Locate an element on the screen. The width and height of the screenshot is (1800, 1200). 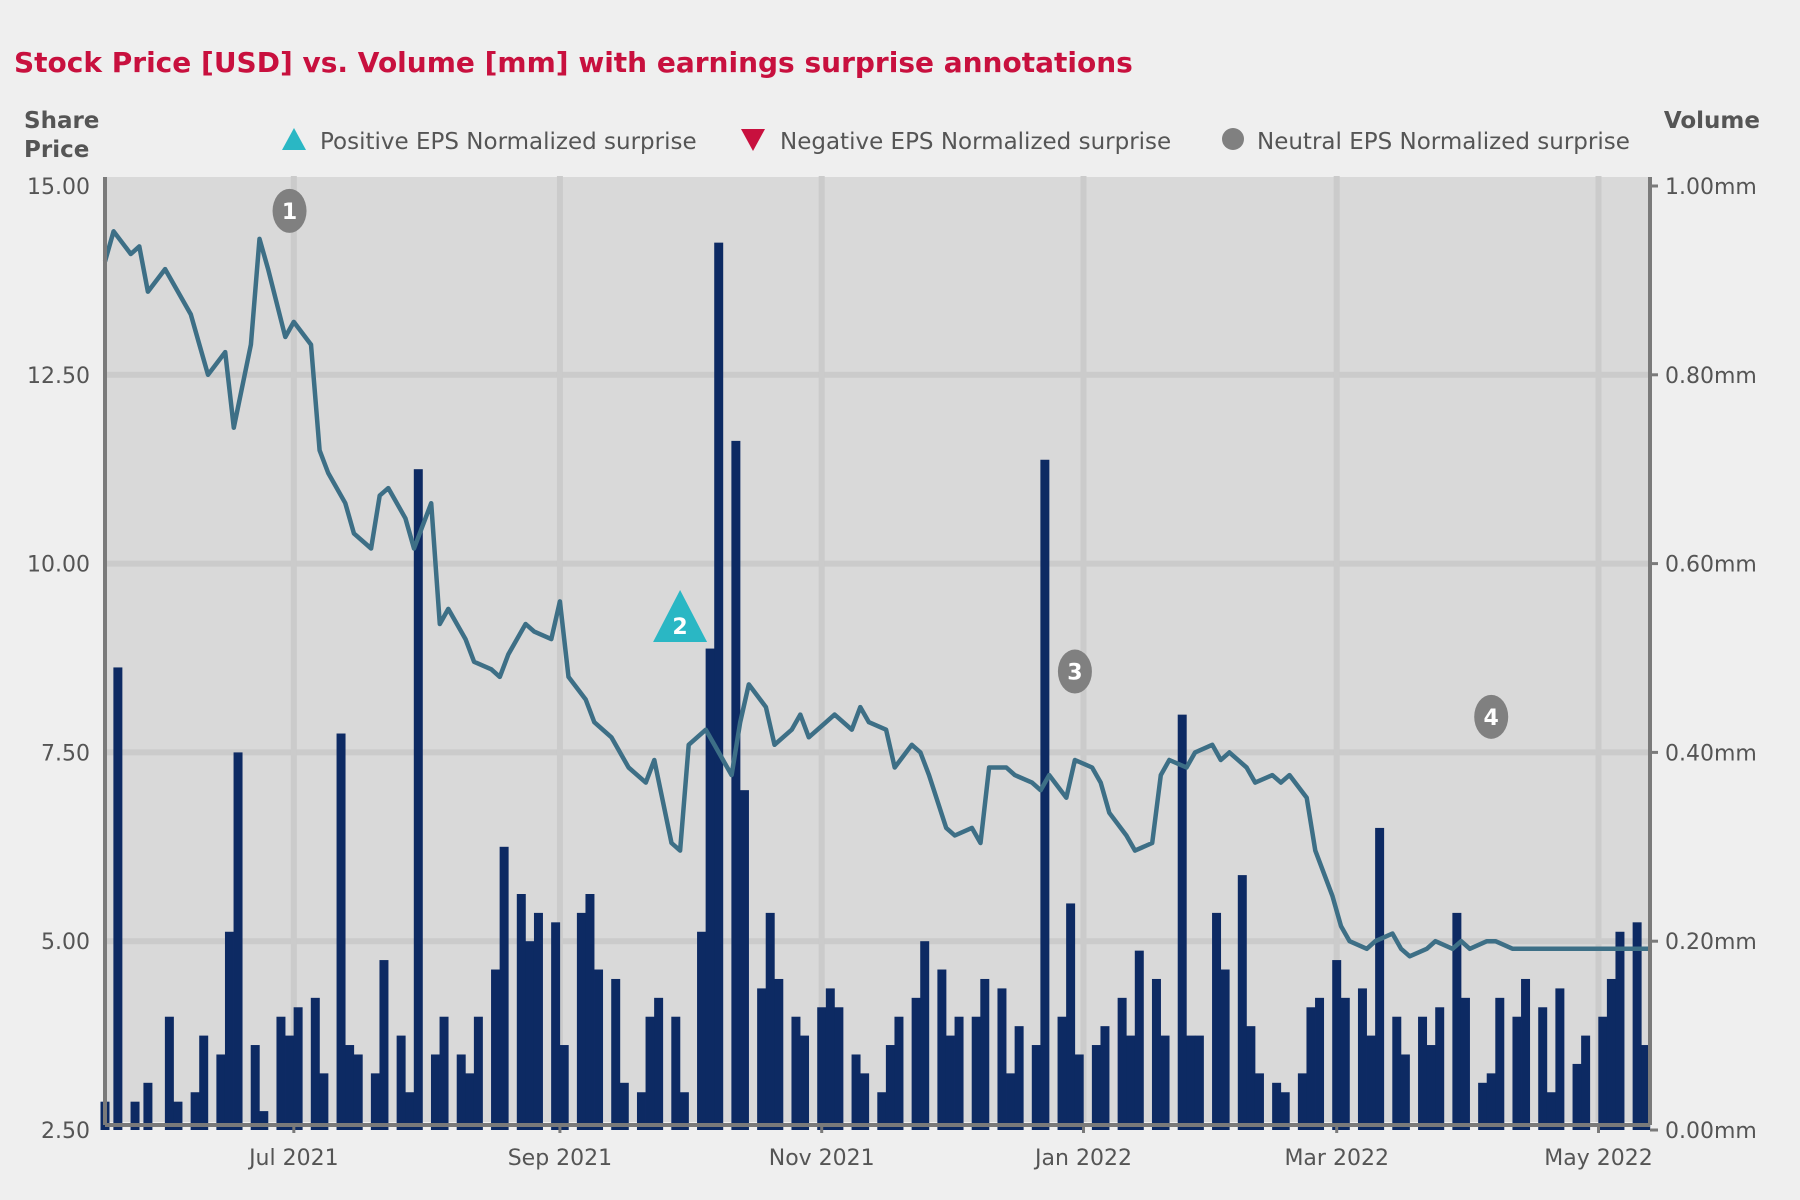
annotation-label: 3 is located at coordinates (1074, 673).